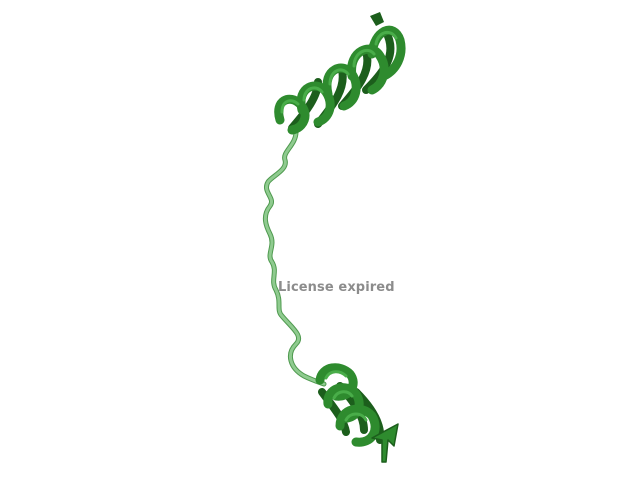 The height and width of the screenshot is (480, 640). Describe the element at coordinates (336, 287) in the screenshot. I see `license-watermark: License expired` at that location.